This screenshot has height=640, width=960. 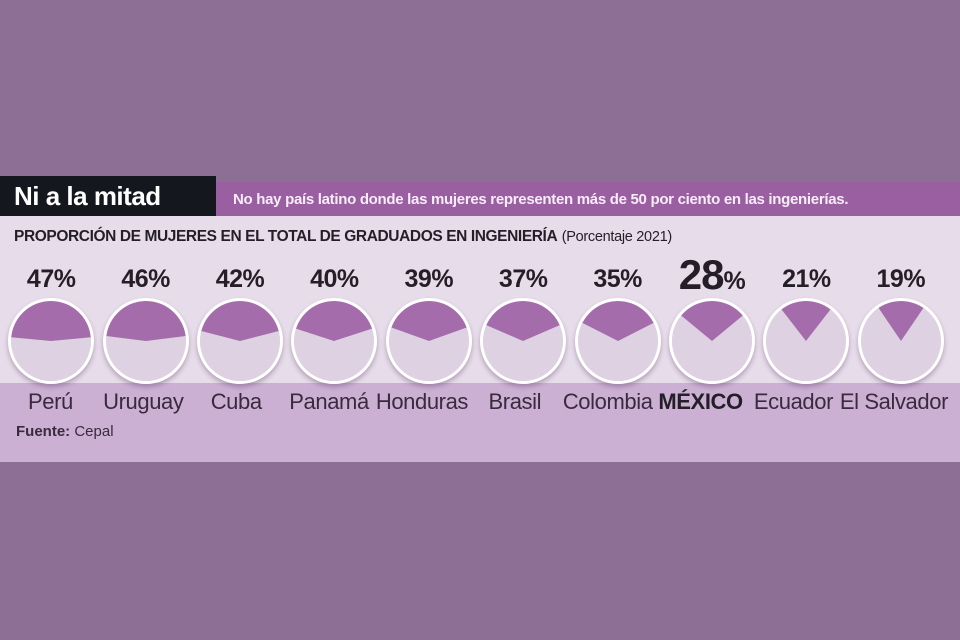 What do you see at coordinates (334, 279) in the screenshot?
I see `percent-label: 40%` at bounding box center [334, 279].